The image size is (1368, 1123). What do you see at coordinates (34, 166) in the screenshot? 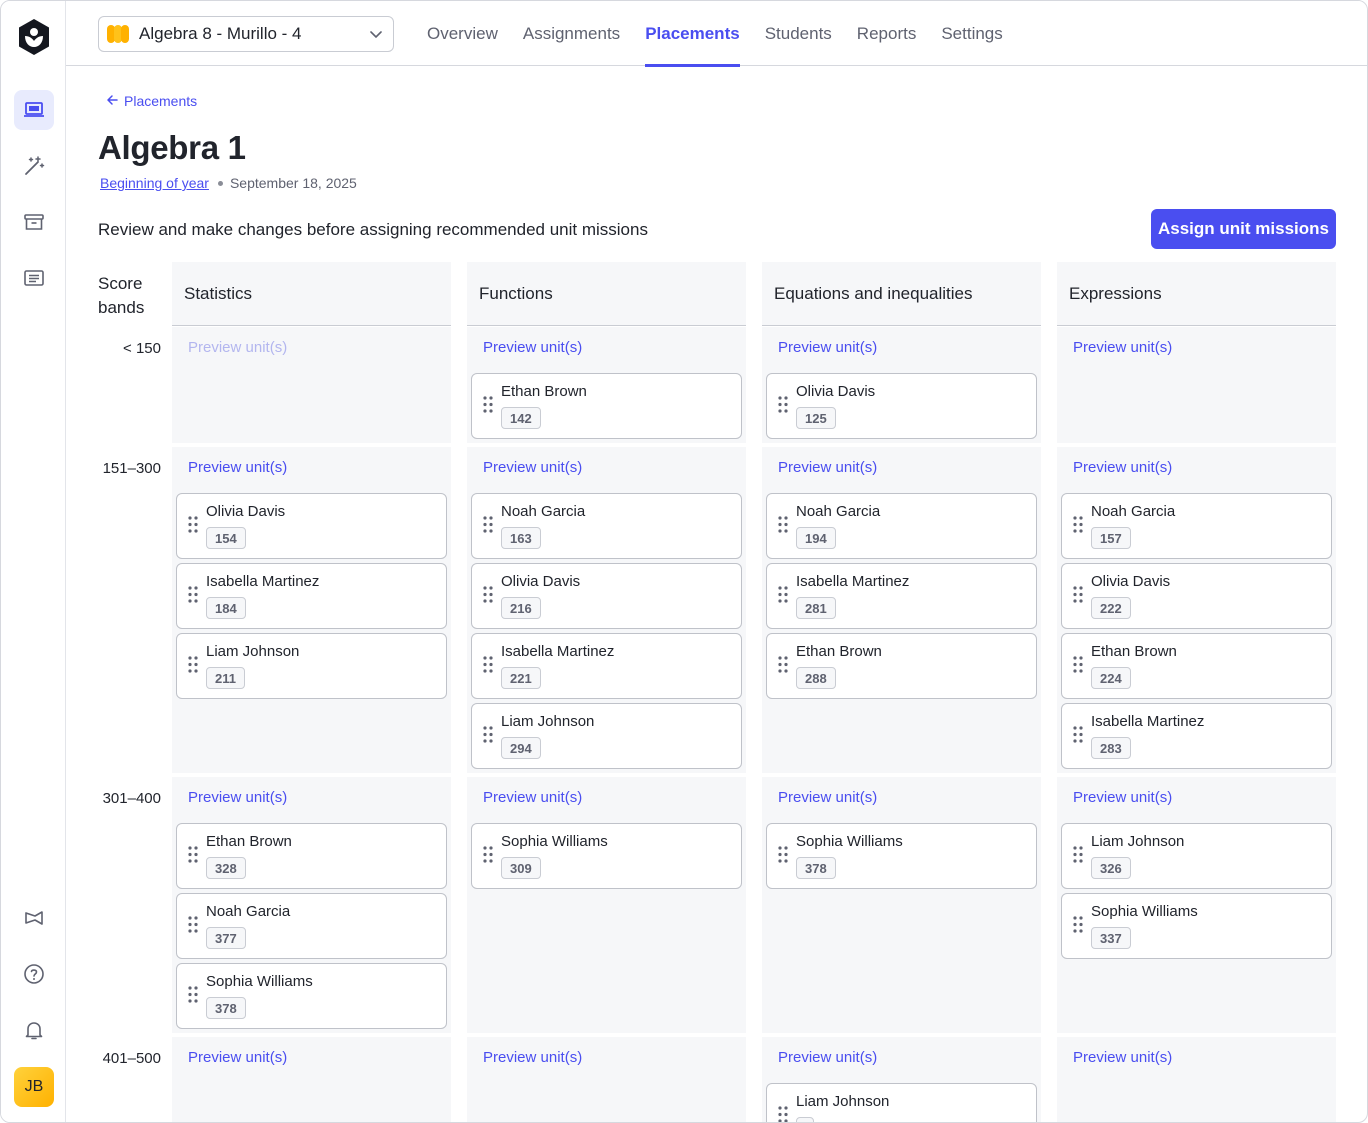
I see `magic-wand-icon` at bounding box center [34, 166].